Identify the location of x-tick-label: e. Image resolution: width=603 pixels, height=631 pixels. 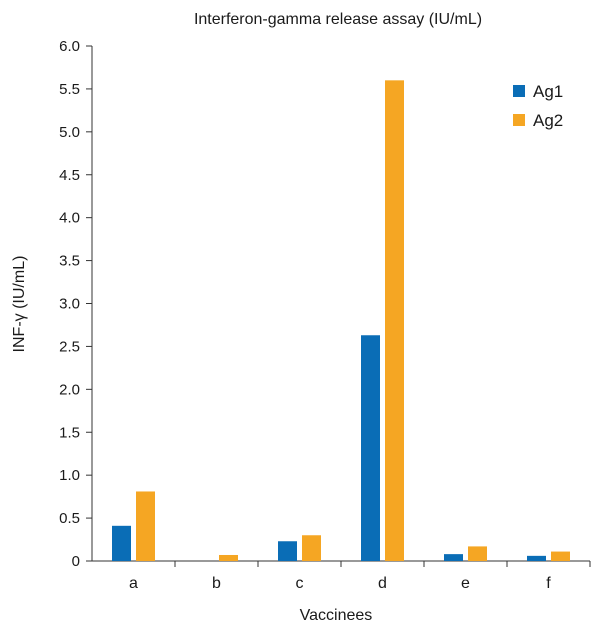
(465, 583).